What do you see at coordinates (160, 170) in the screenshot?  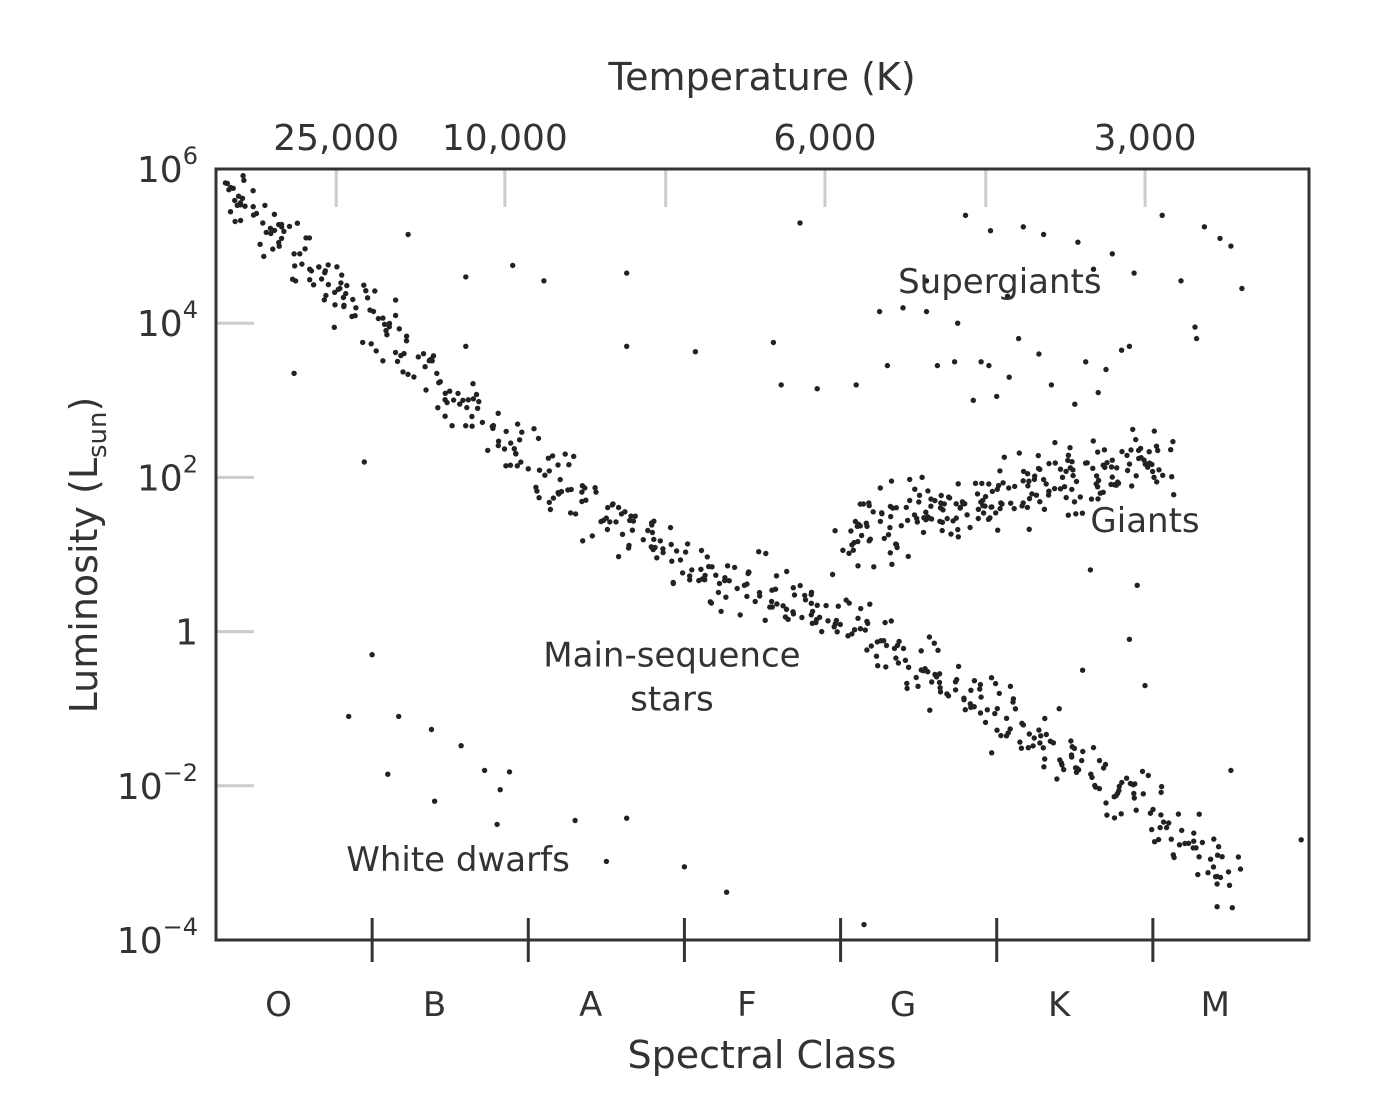 I see `luminosity-tick-base: 10` at bounding box center [160, 170].